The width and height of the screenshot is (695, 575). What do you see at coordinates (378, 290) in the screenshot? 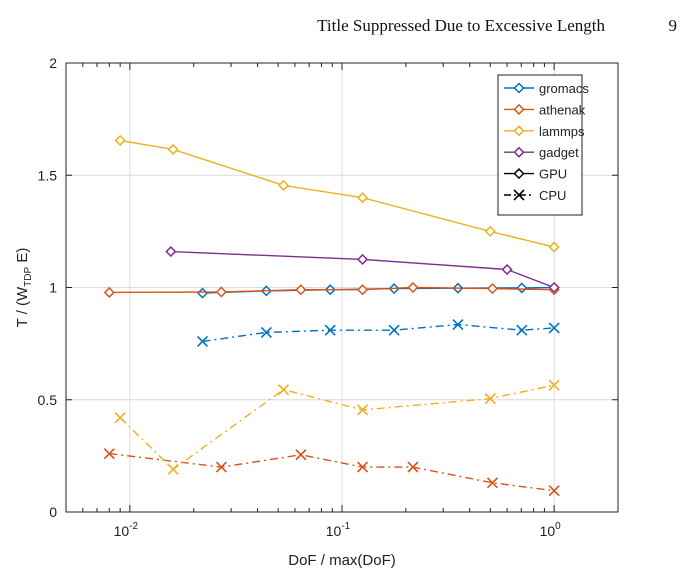
I see `series-gromacs-gpu` at bounding box center [378, 290].